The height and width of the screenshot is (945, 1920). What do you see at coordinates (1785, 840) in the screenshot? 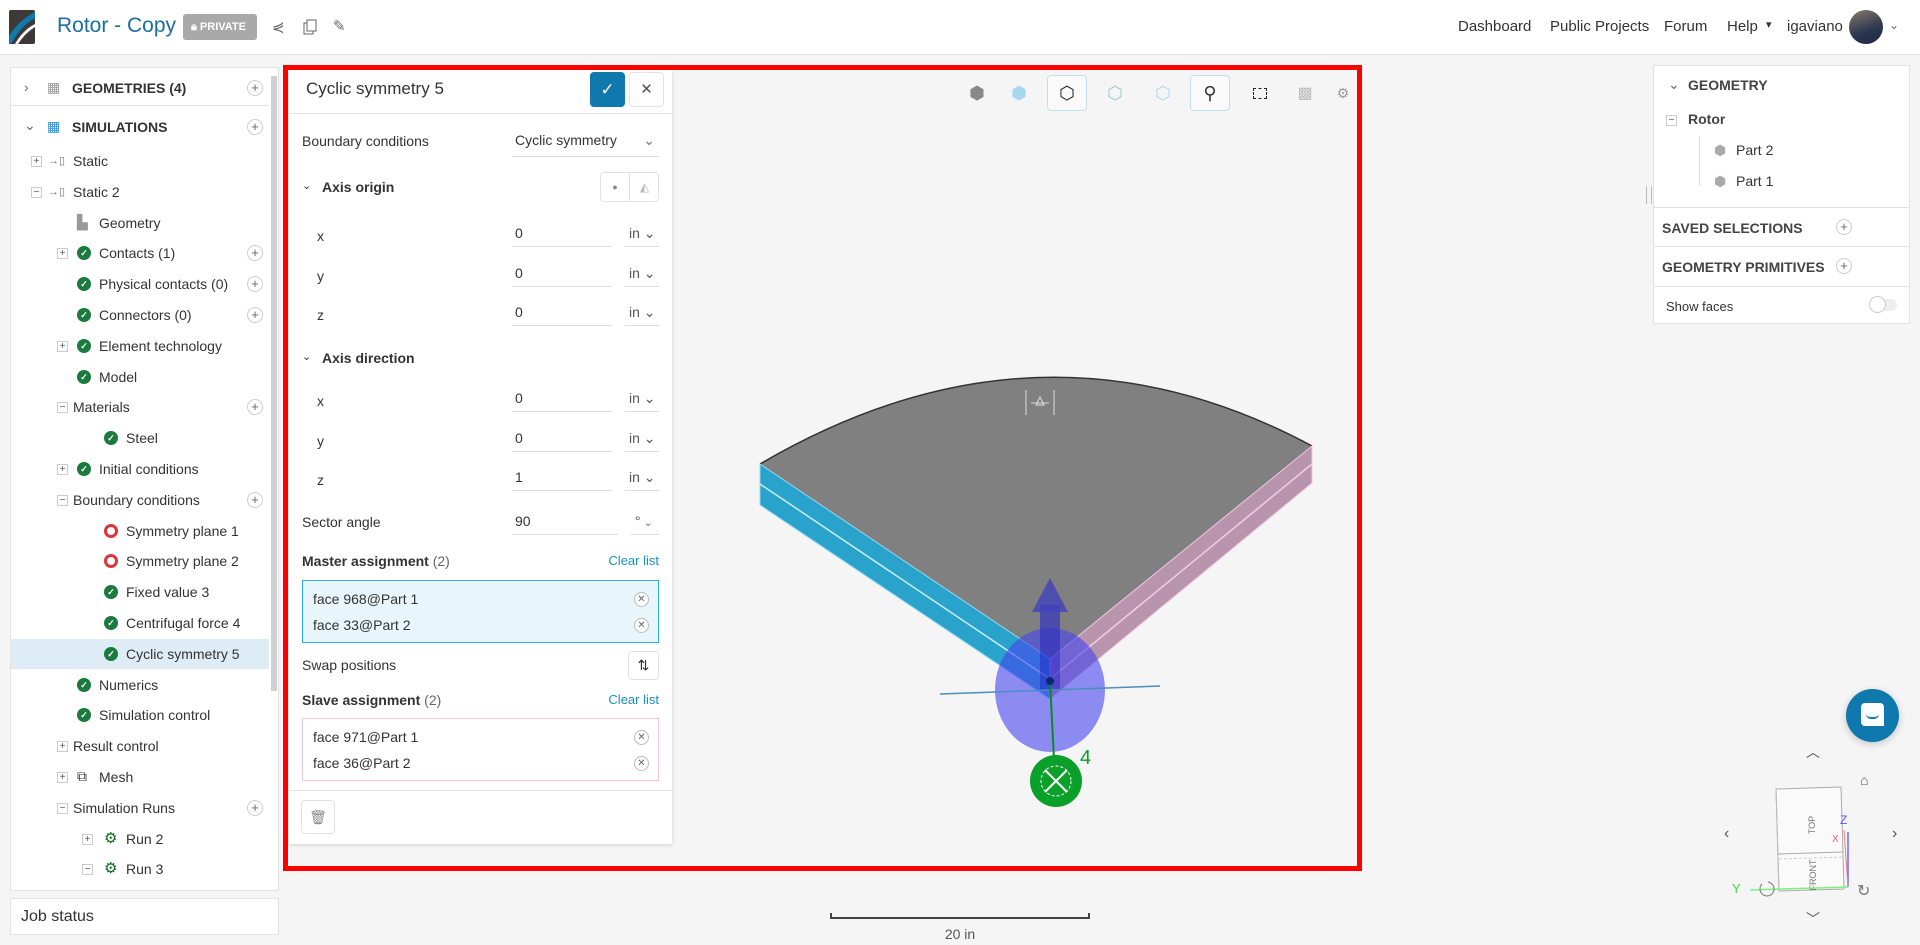
I see `navigation-cube: TOP FRONT Z X Y` at bounding box center [1785, 840].